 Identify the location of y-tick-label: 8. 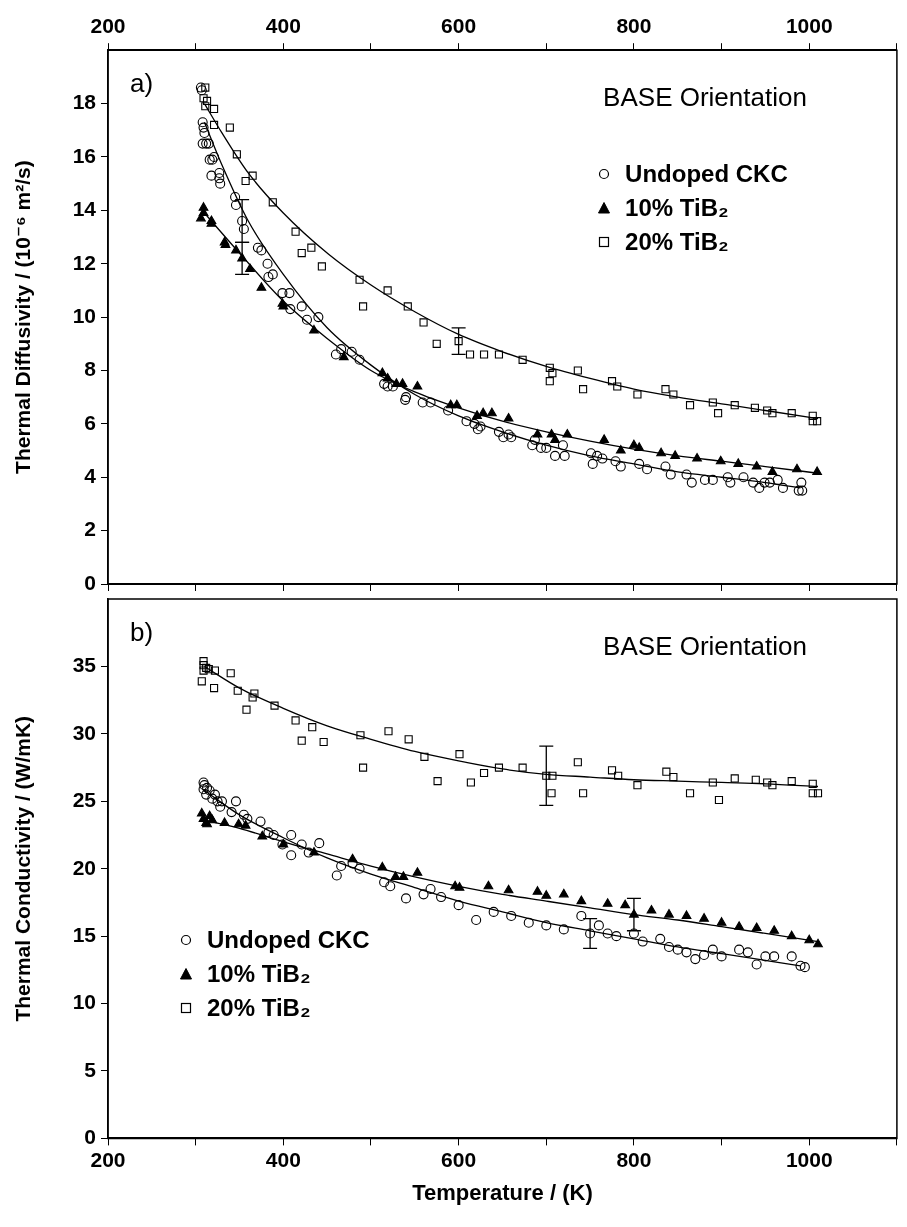
(90, 369).